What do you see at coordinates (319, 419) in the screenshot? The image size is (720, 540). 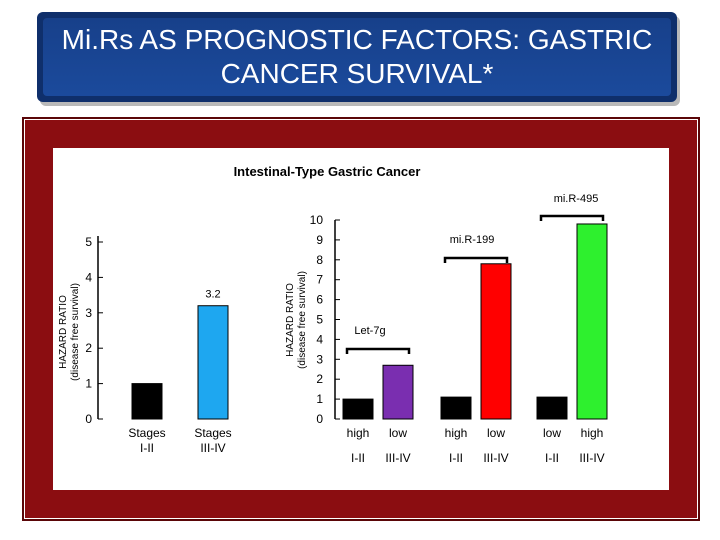 I see `right-y-tick-label: 0` at bounding box center [319, 419].